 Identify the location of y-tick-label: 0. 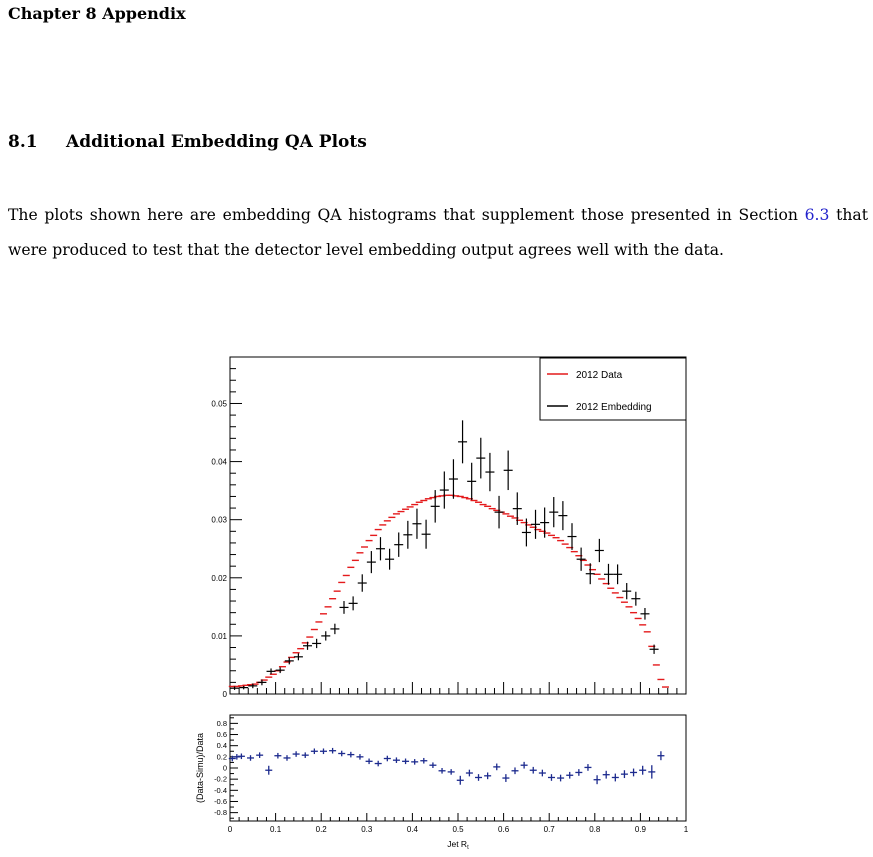
(225, 694).